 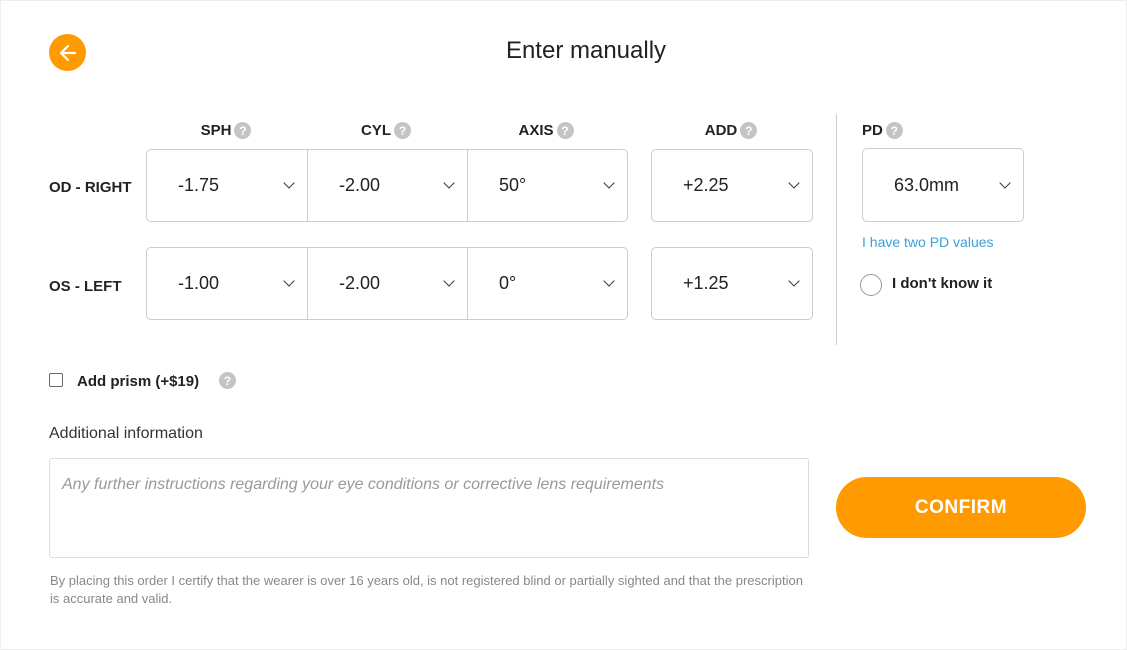 What do you see at coordinates (360, 283) in the screenshot?
I see `os-cyl-value: -2.00` at bounding box center [360, 283].